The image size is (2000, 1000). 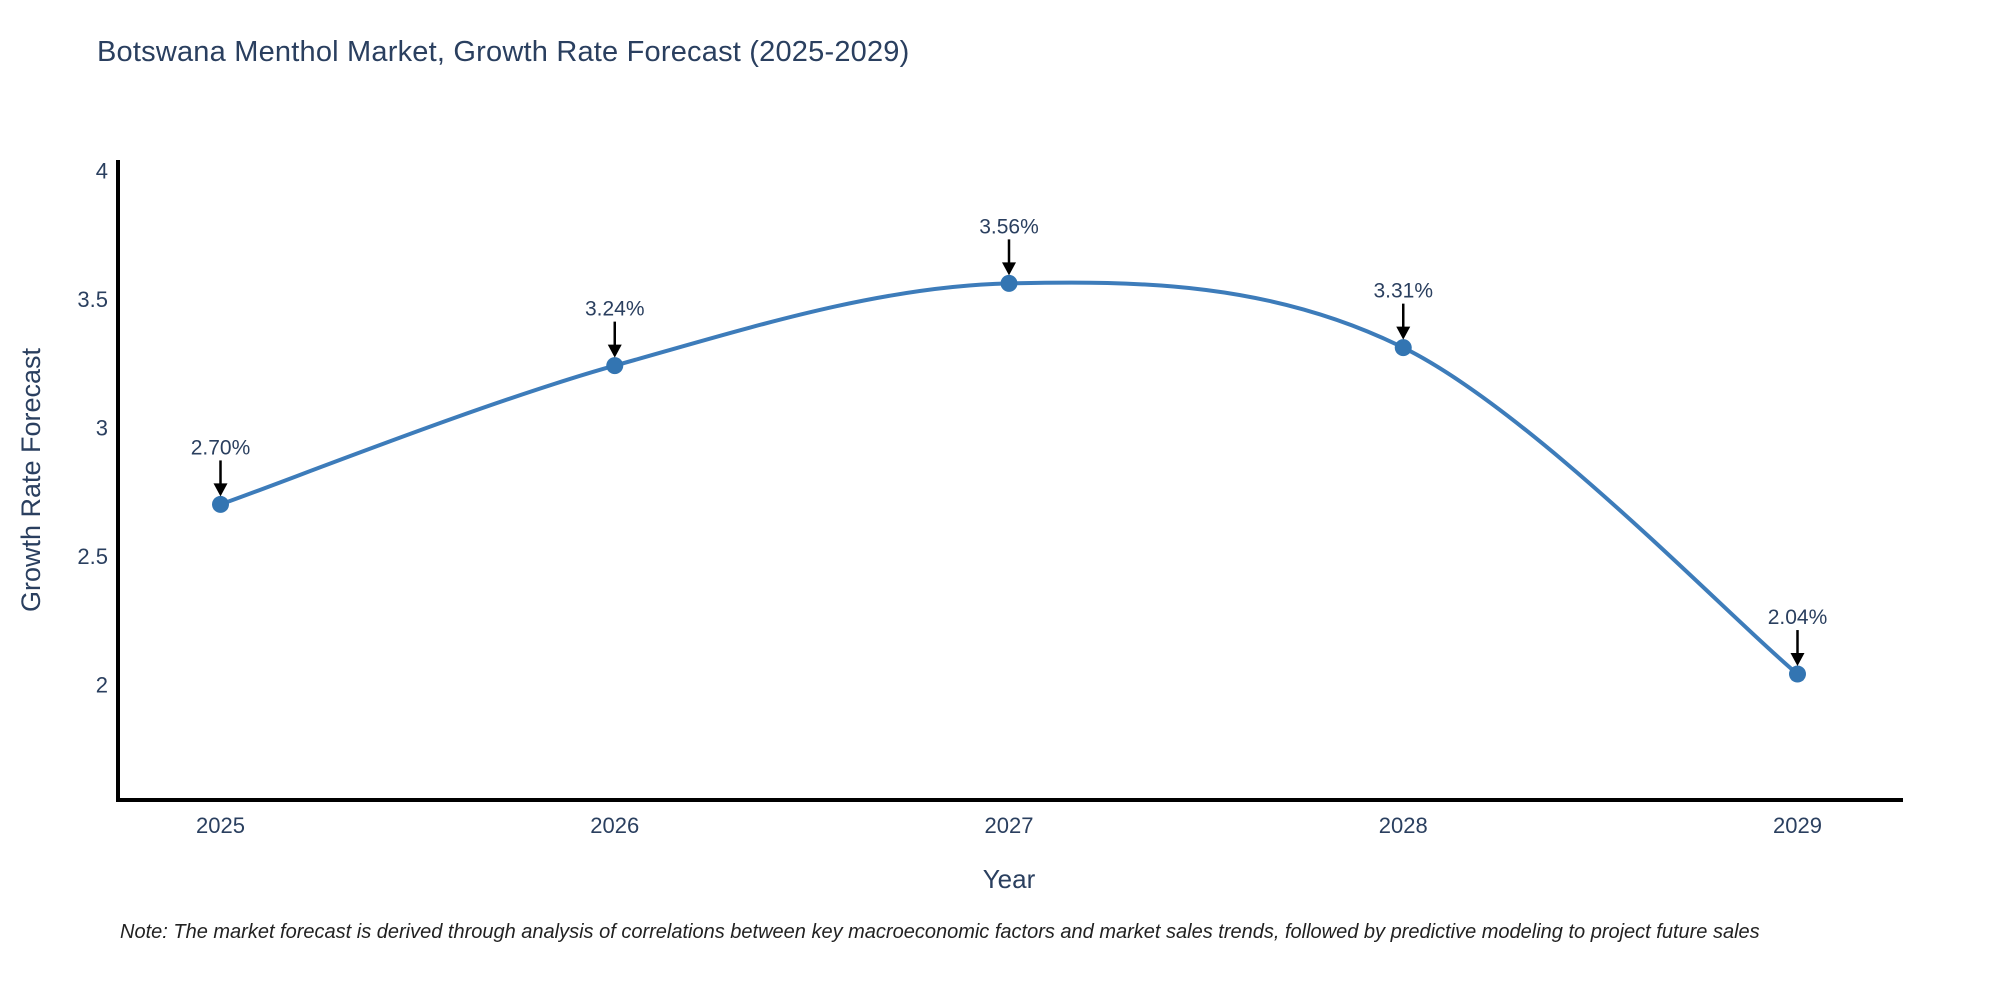 What do you see at coordinates (1403, 825) in the screenshot?
I see `x-tick-label: 2028` at bounding box center [1403, 825].